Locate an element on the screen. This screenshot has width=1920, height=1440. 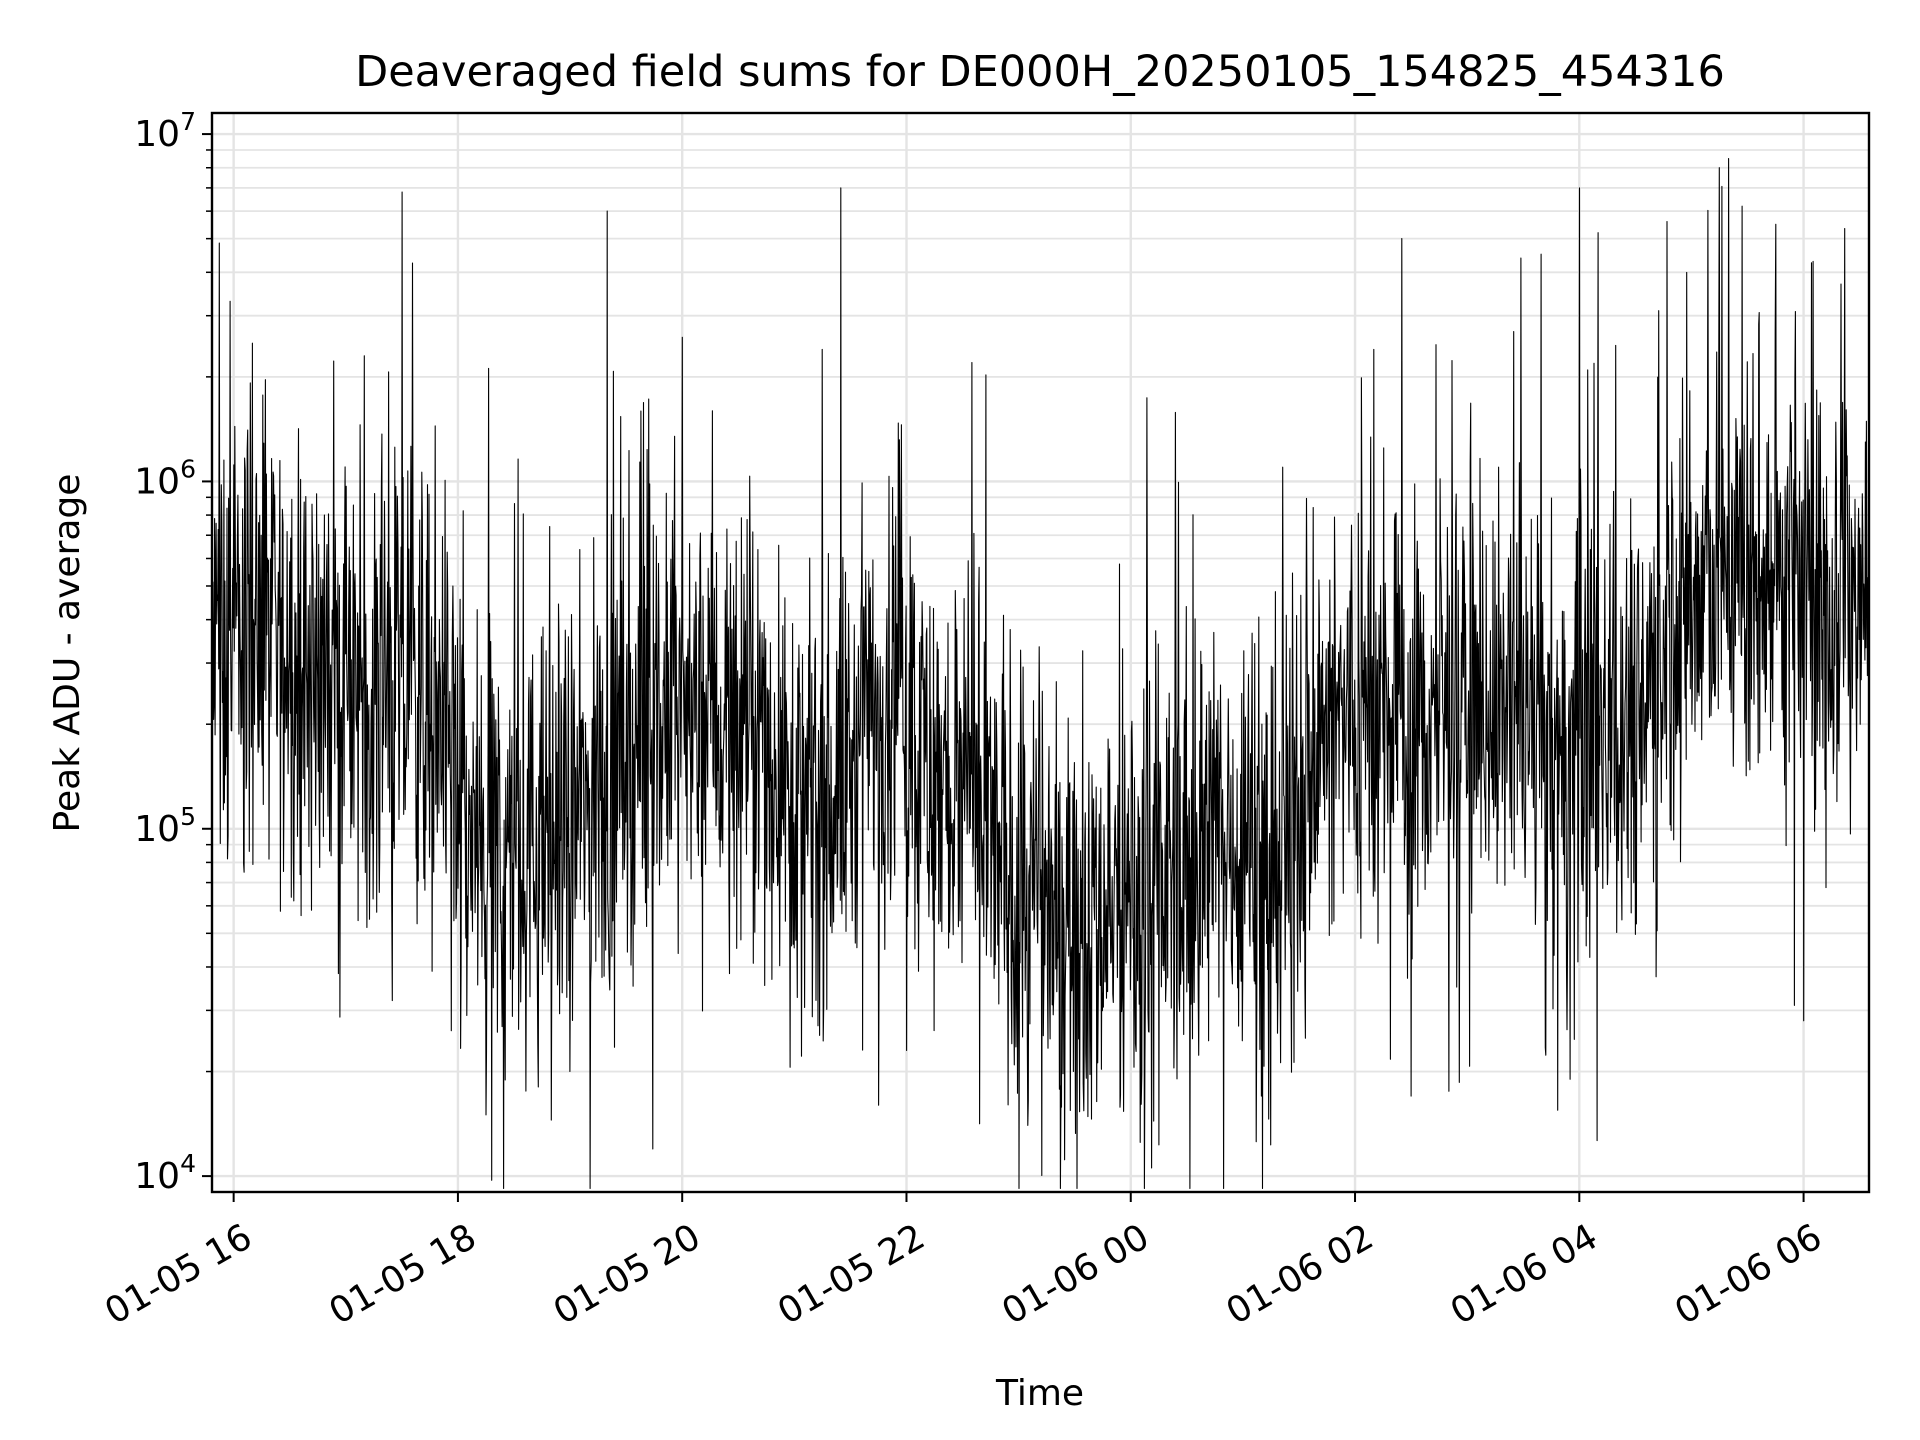
y-tick-label: 10⁵ is located at coordinates (165, 826).